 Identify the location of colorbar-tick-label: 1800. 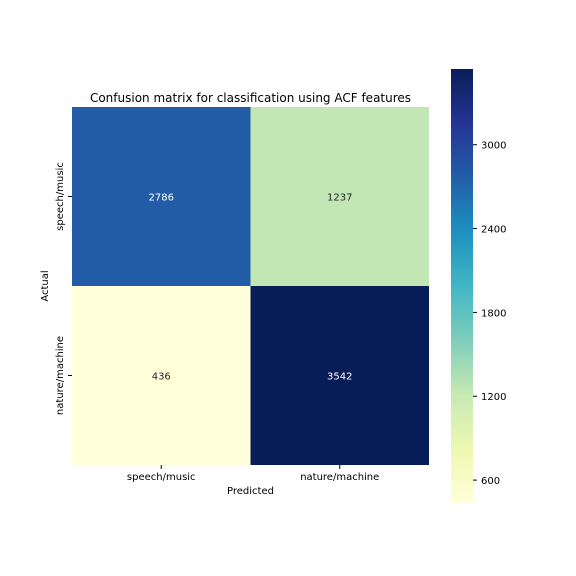
(493, 313).